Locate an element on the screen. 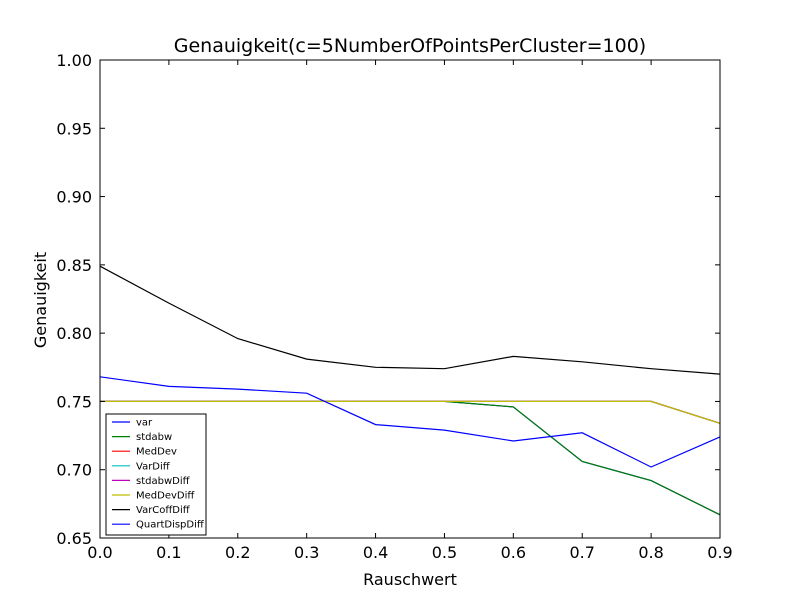 The height and width of the screenshot is (600, 800). x-tick-label: 0.3 is located at coordinates (306, 552).